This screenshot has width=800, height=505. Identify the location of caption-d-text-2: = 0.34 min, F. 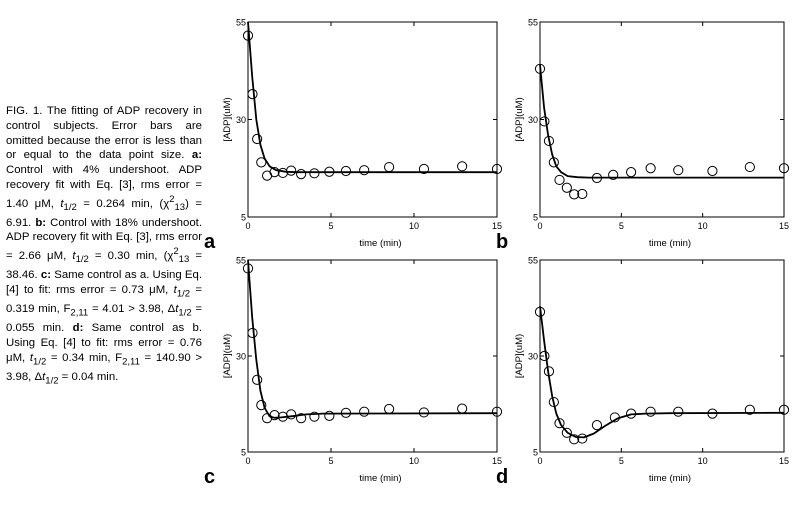
(86, 357).